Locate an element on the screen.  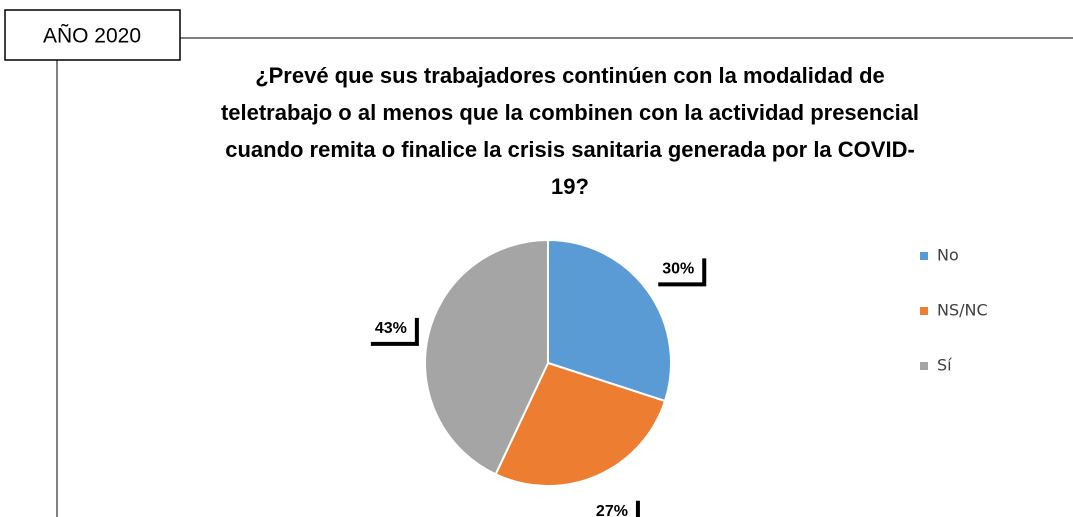
legend-label: No is located at coordinates (948, 255).